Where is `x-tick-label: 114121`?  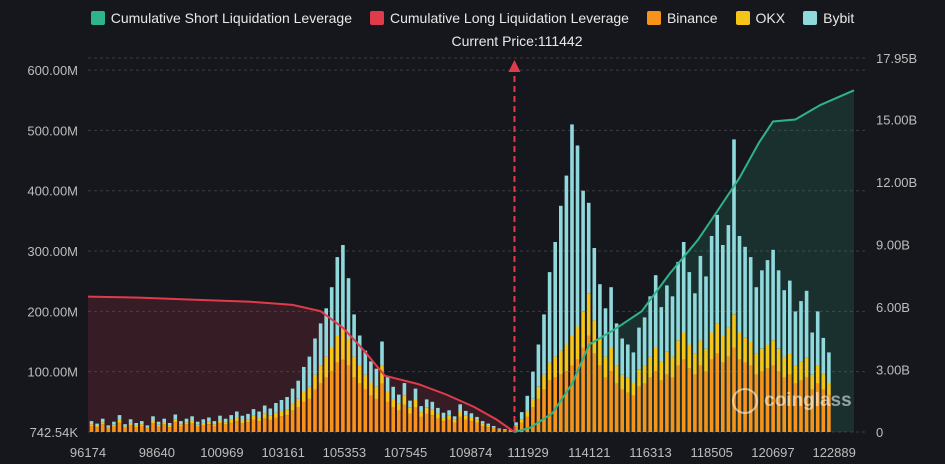
x-tick-label: 114121 is located at coordinates (589, 452).